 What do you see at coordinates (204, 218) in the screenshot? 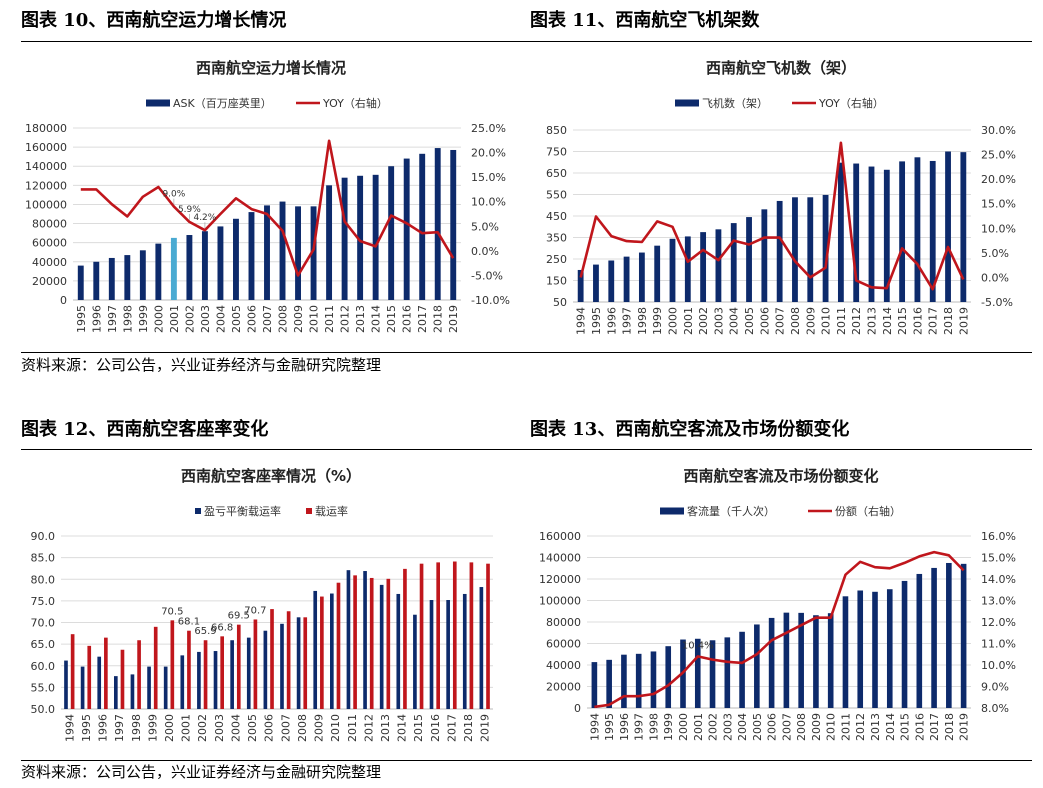
I see `data-label: 4.2%` at bounding box center [204, 218].